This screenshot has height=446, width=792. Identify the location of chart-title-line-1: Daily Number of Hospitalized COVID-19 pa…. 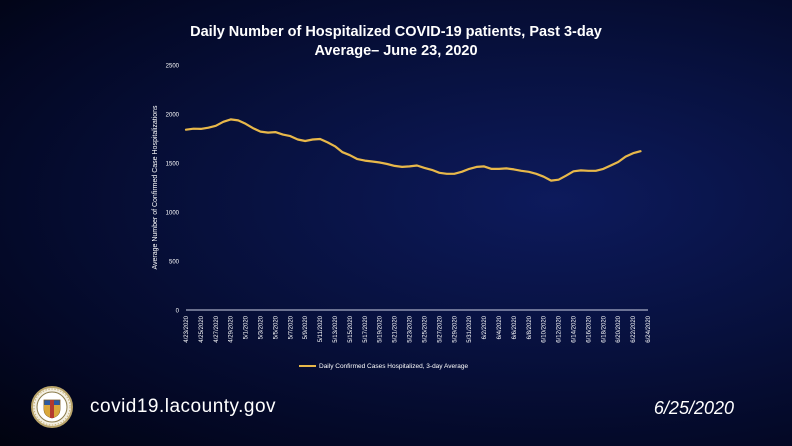
(396, 32).